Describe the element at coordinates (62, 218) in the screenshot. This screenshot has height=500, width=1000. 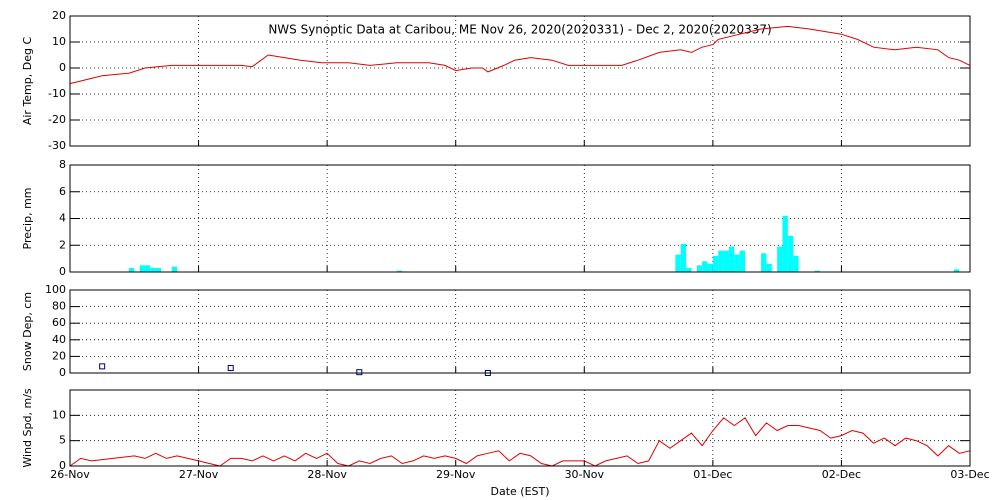
I see `y-tick-label: 4` at that location.